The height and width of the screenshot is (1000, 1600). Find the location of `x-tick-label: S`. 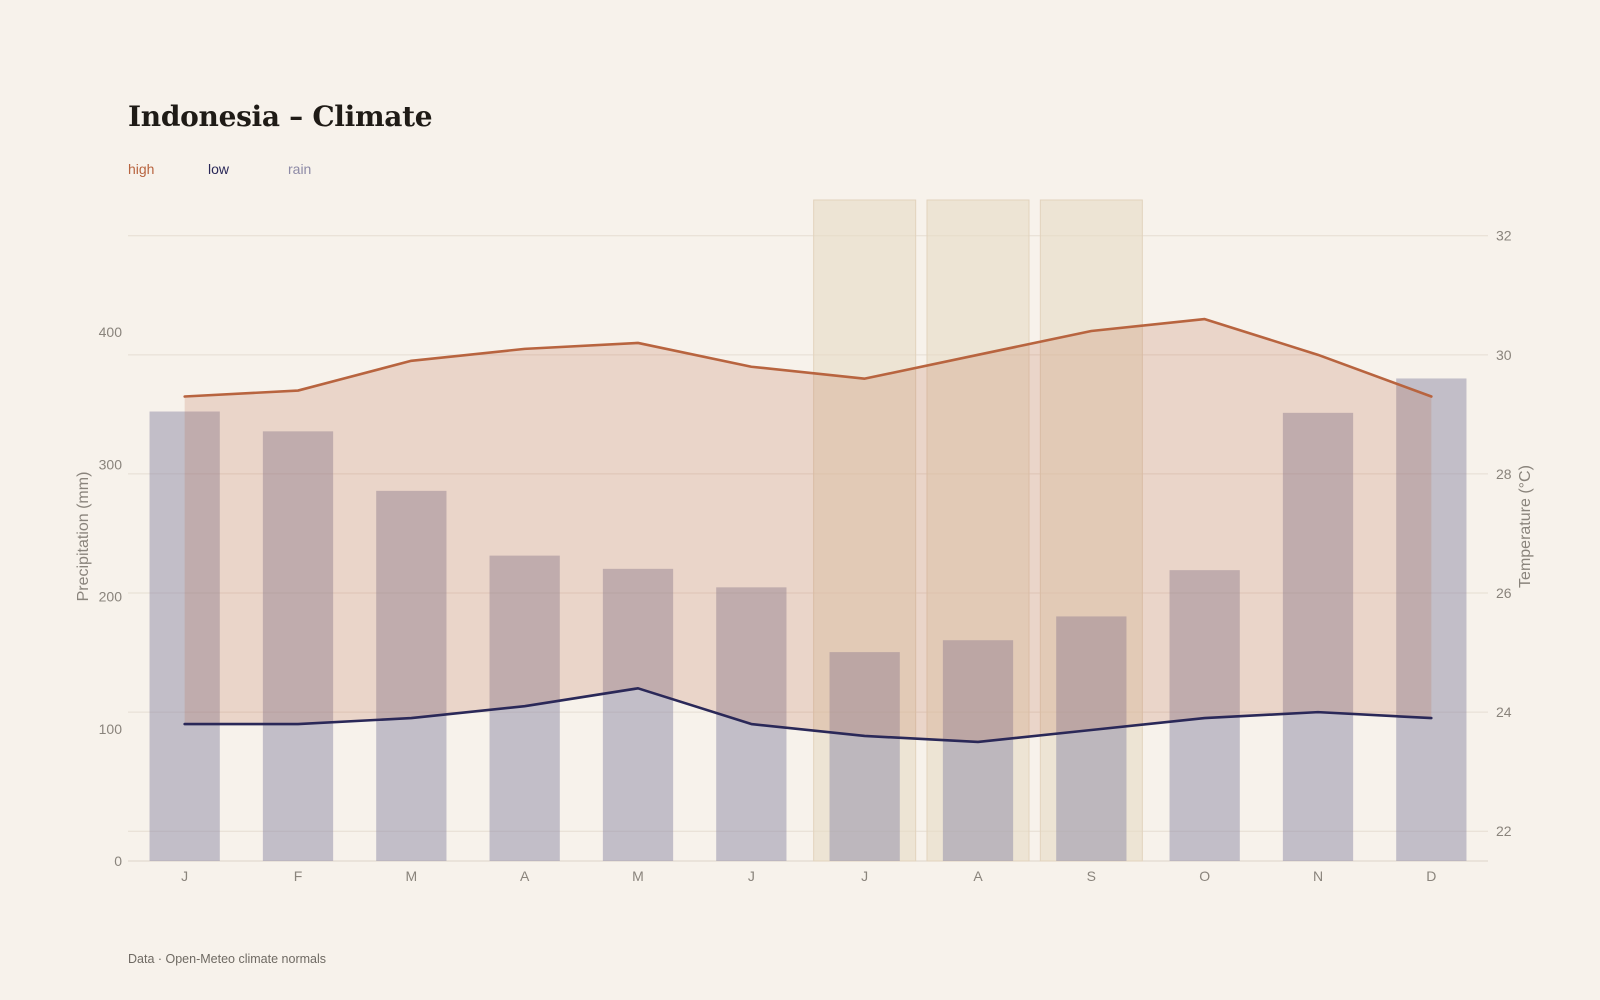

x-tick-label: S is located at coordinates (1091, 876).